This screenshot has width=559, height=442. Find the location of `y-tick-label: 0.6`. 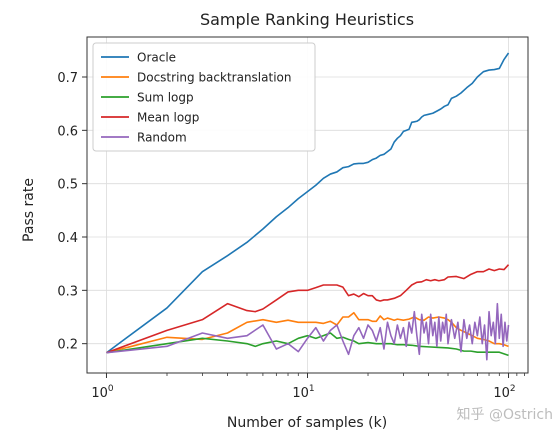

y-tick-label: 0.6 is located at coordinates (67, 131).